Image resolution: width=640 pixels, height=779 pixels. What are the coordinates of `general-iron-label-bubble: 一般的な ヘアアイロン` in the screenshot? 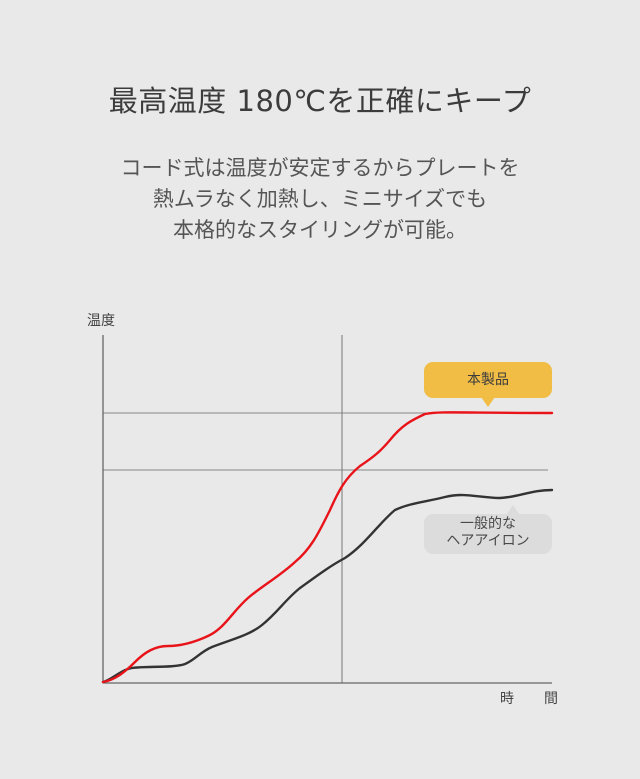 It's located at (488, 529).